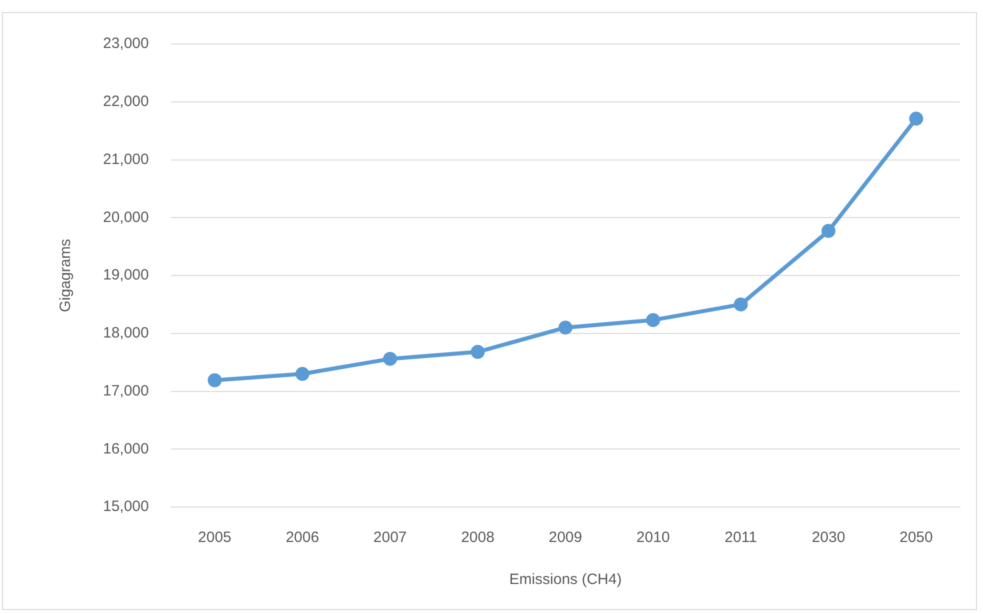 This screenshot has height=614, width=983. Describe the element at coordinates (125, 101) in the screenshot. I see `y-tick-label: 22,000` at that location.